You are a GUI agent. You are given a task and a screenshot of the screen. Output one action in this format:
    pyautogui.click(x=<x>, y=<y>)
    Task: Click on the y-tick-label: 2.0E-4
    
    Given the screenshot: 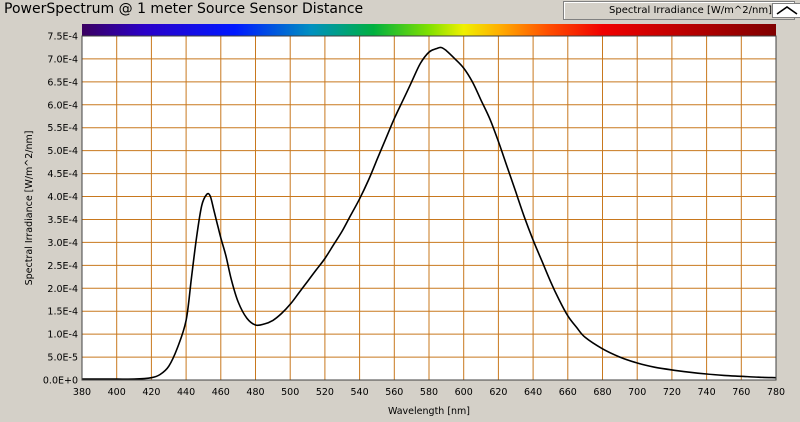 What is the action you would take?
    pyautogui.click(x=62, y=289)
    